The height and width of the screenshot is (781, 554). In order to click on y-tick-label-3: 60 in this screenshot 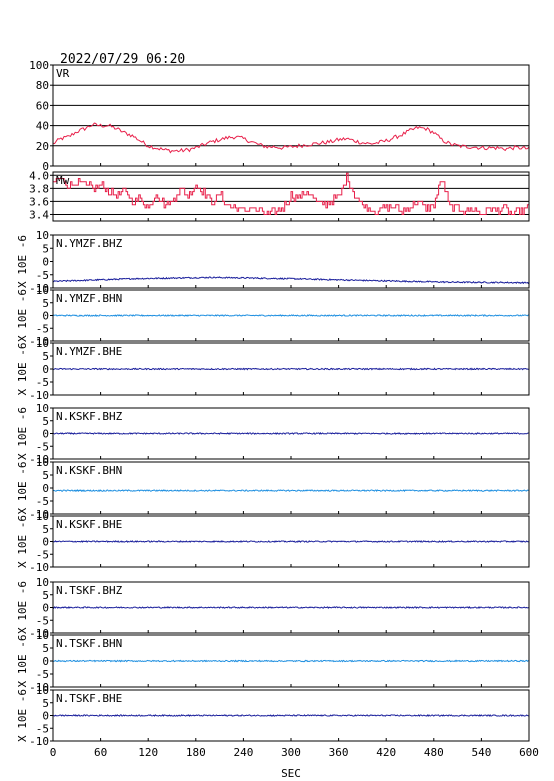, I will do `click(42, 105)`.